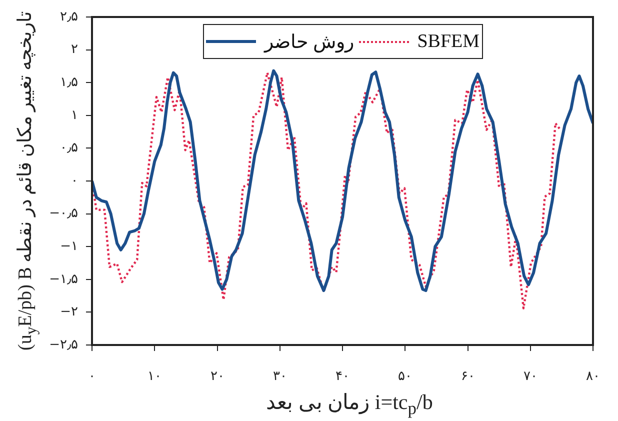 The width and height of the screenshot is (618, 421). Describe the element at coordinates (343, 376) in the screenshot. I see `x-tick-label: ۴۰` at that location.